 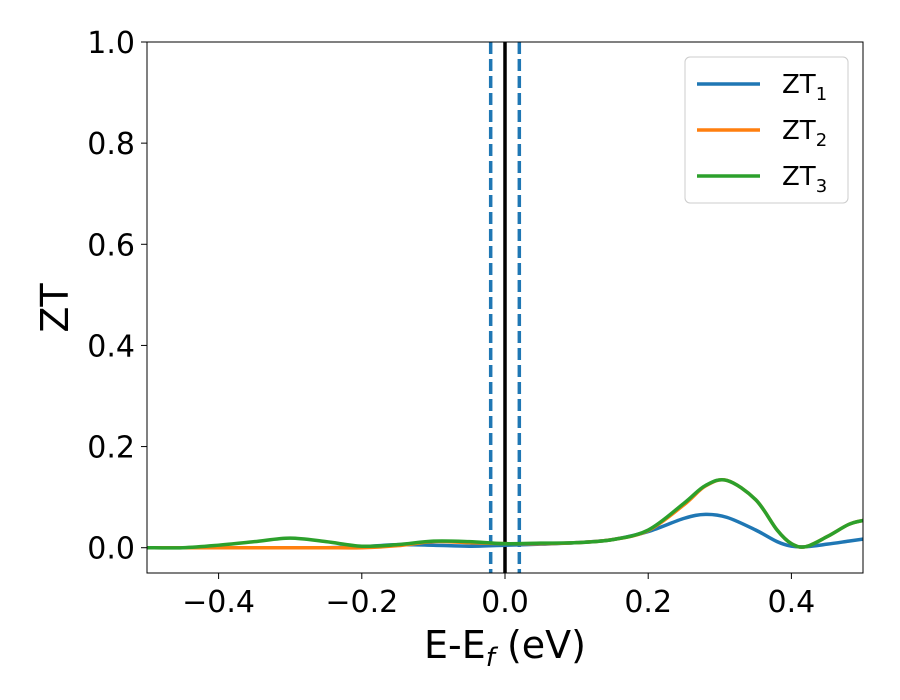 I want to click on x-tick-label: −0.4, so click(x=218, y=602).